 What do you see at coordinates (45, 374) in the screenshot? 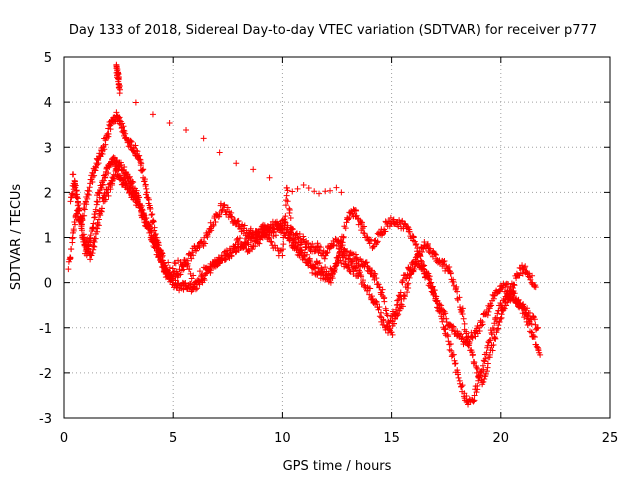
I see `y-tick-label: -2` at bounding box center [45, 374].